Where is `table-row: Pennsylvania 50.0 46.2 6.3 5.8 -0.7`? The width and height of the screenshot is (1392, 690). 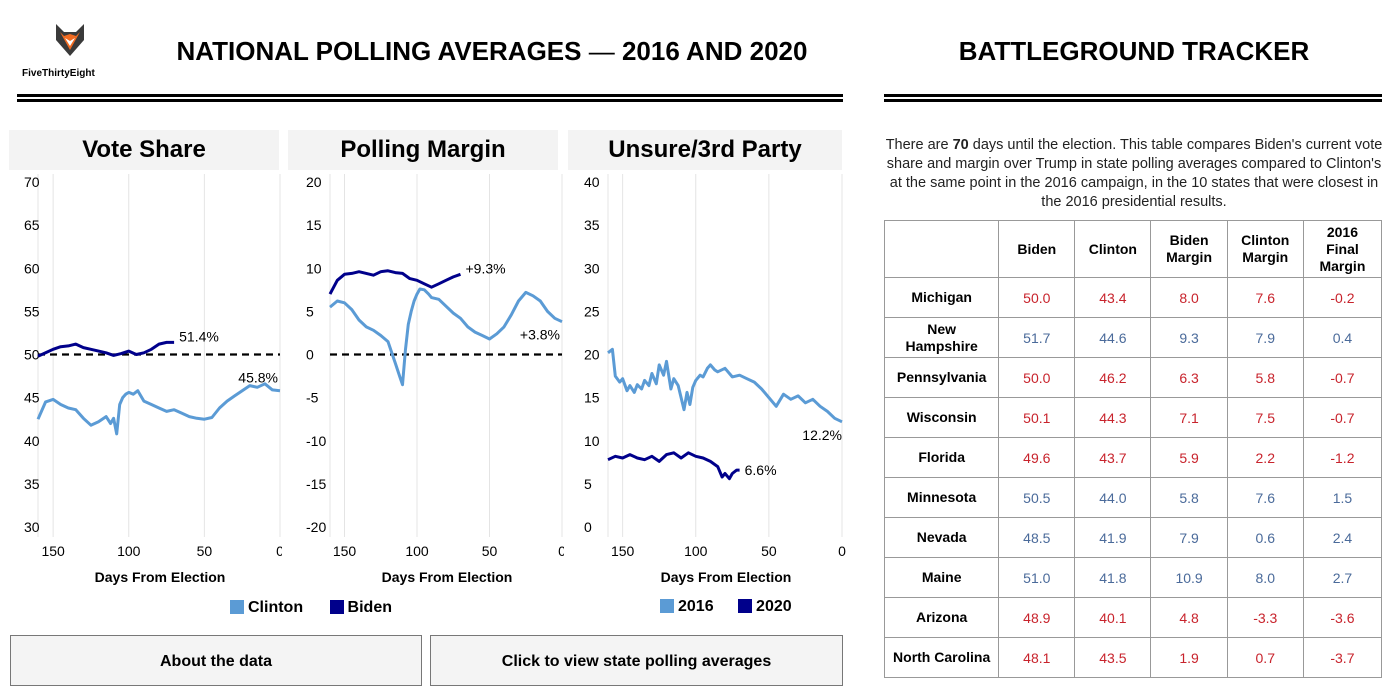
table-row: Pennsylvania 50.0 46.2 6.3 5.8 -0.7 is located at coordinates (1133, 377).